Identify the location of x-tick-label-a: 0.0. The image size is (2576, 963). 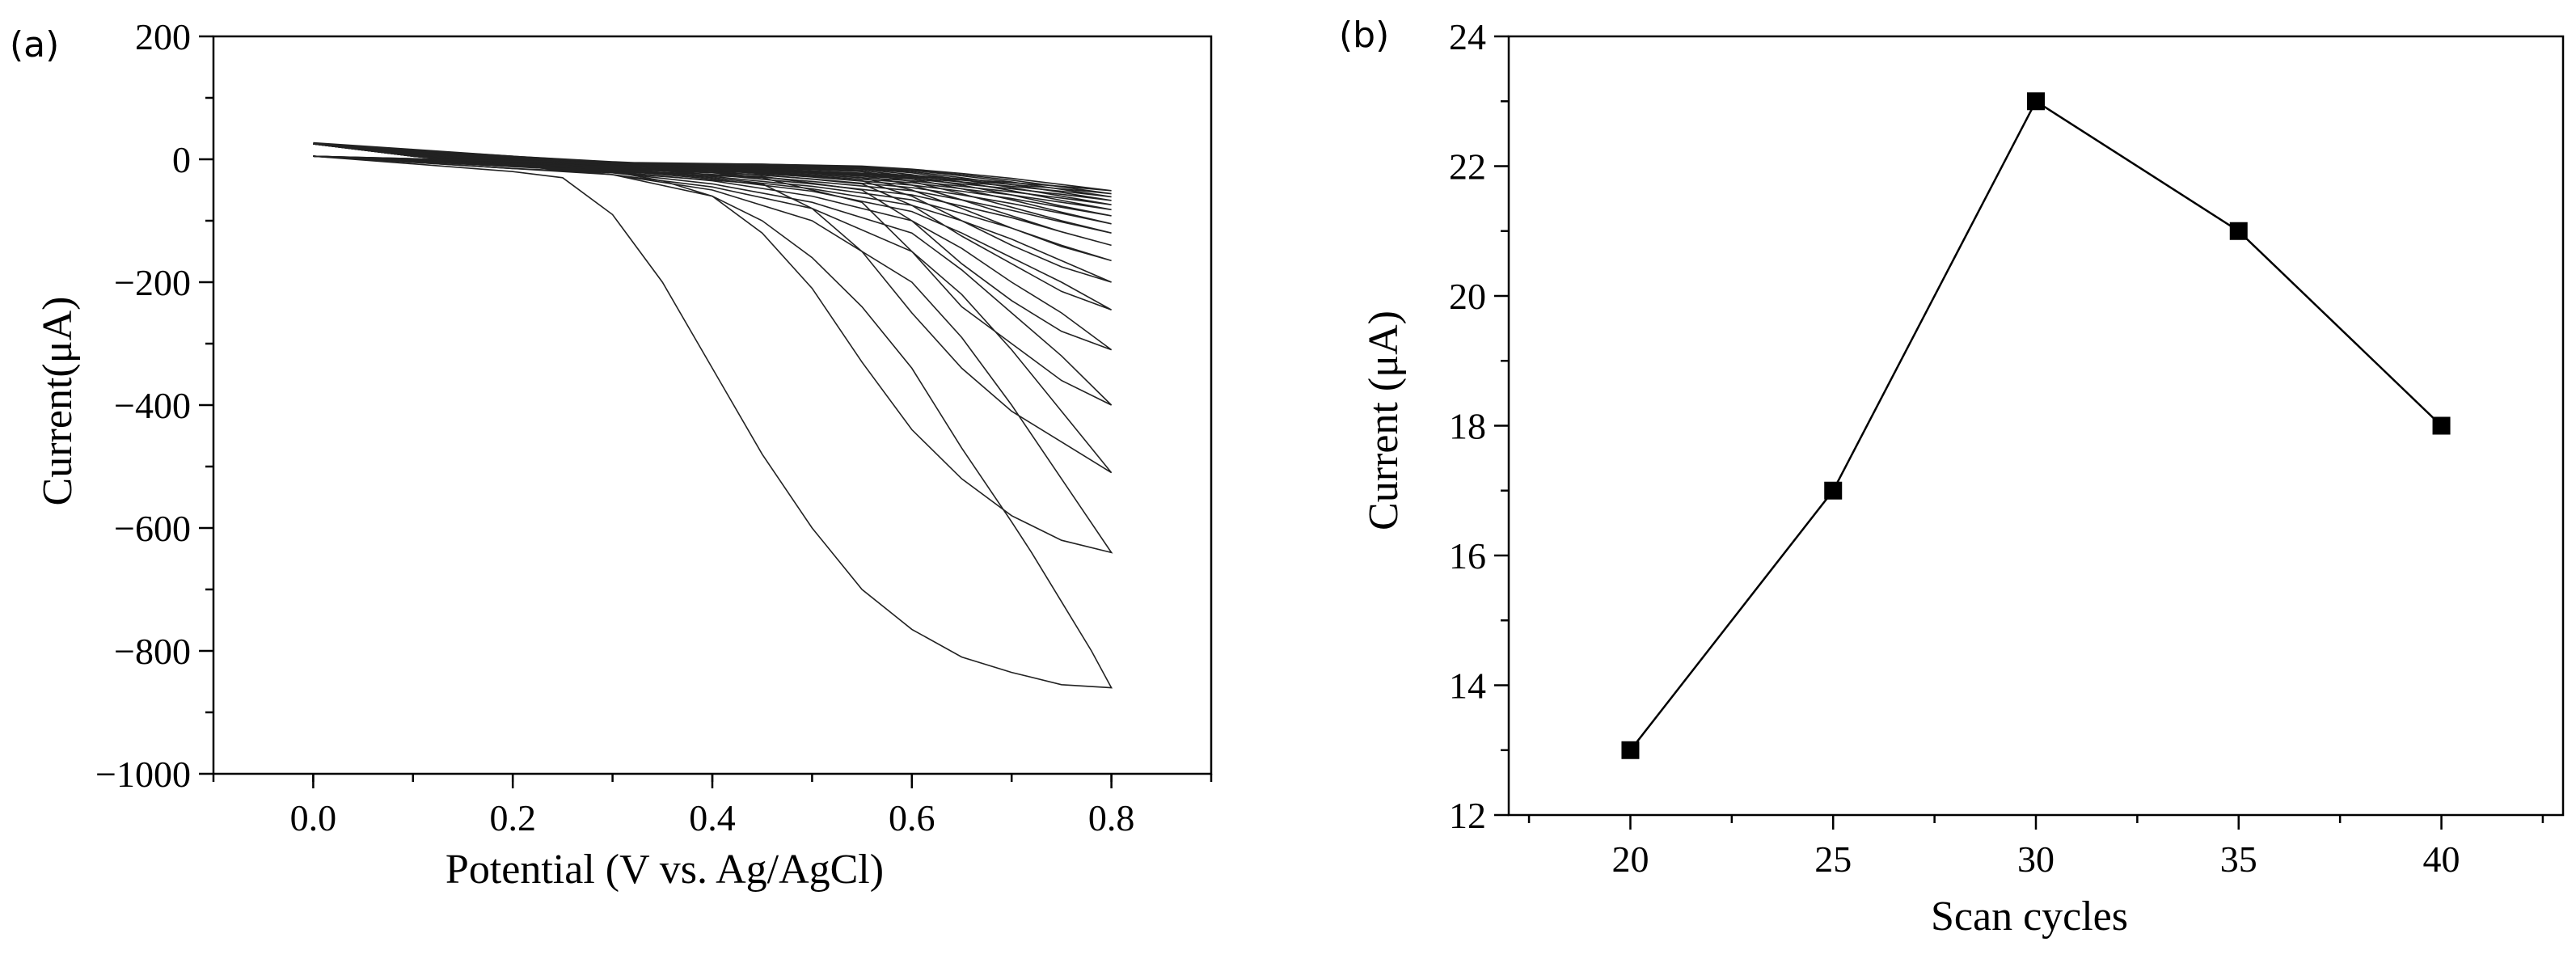
(313, 817).